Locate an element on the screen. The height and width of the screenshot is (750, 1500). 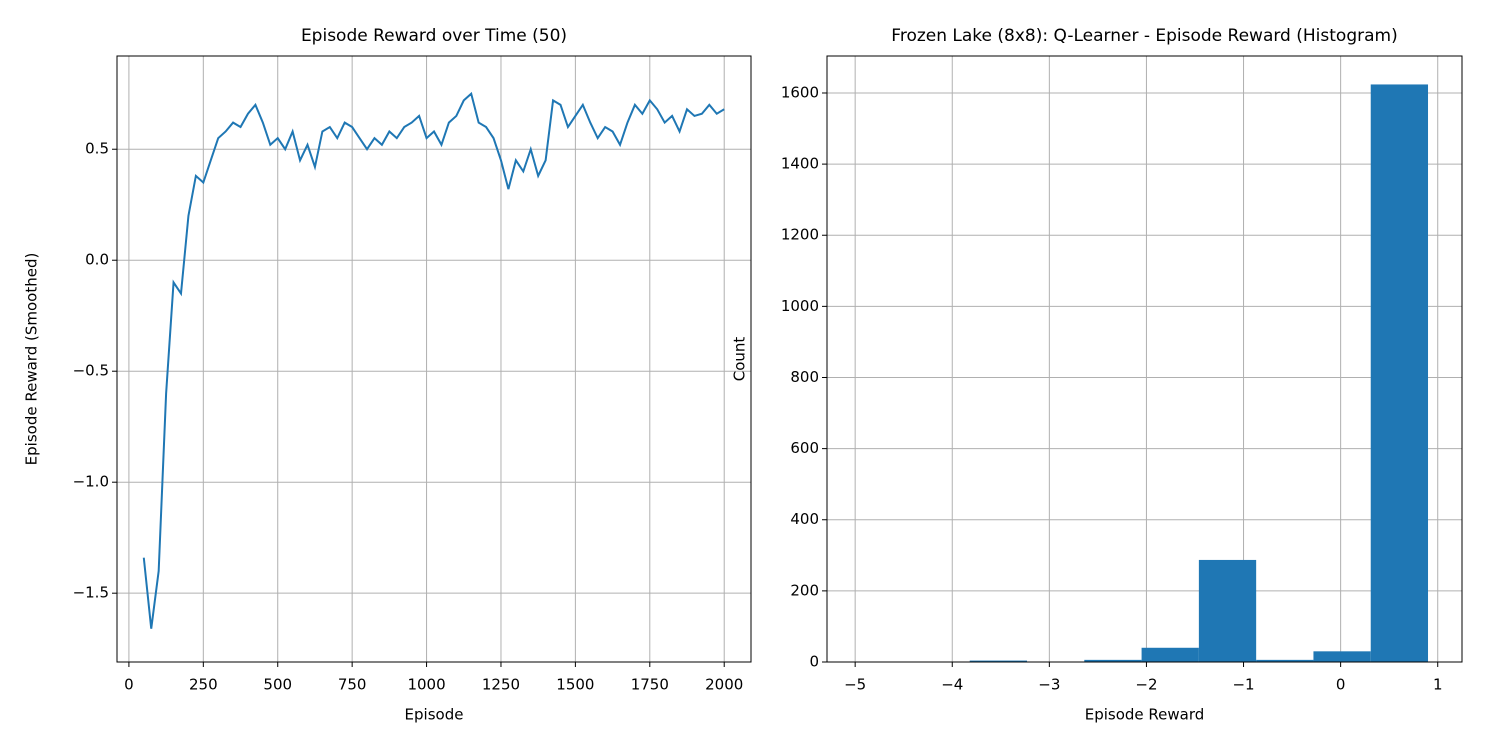
x-tick-label: −2 is located at coordinates (1146, 685).